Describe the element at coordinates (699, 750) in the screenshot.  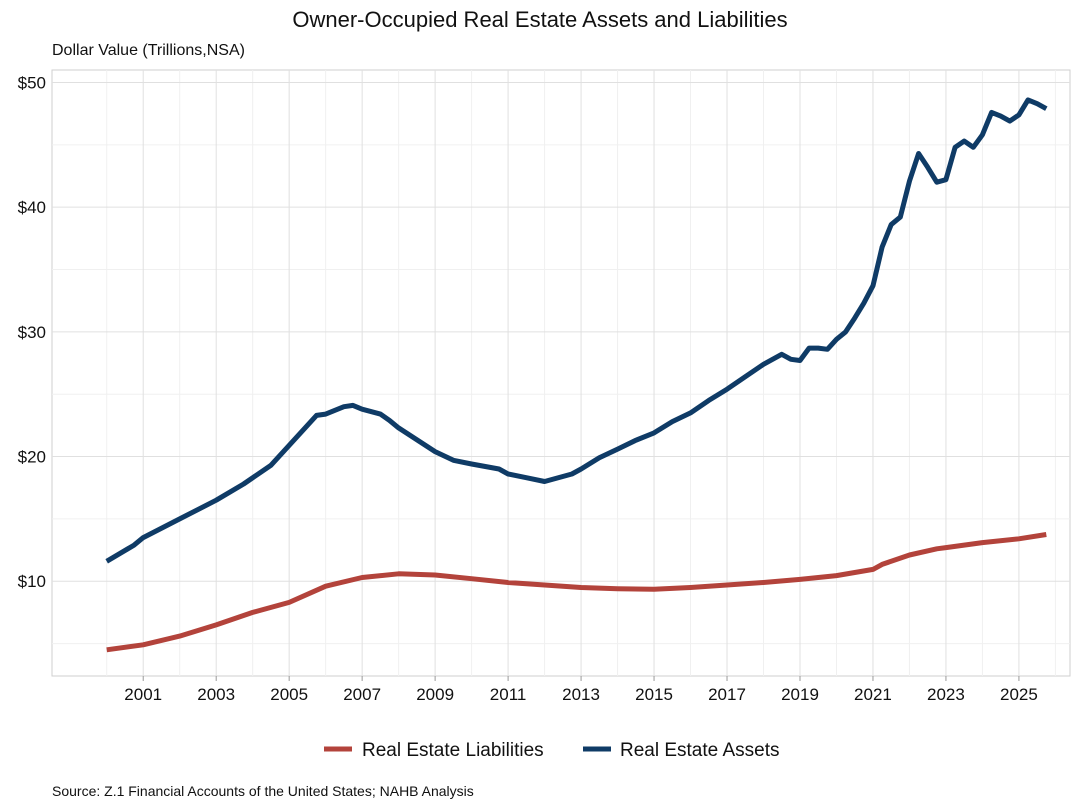
I see `legend-label-assets: Real Estate Assets` at that location.